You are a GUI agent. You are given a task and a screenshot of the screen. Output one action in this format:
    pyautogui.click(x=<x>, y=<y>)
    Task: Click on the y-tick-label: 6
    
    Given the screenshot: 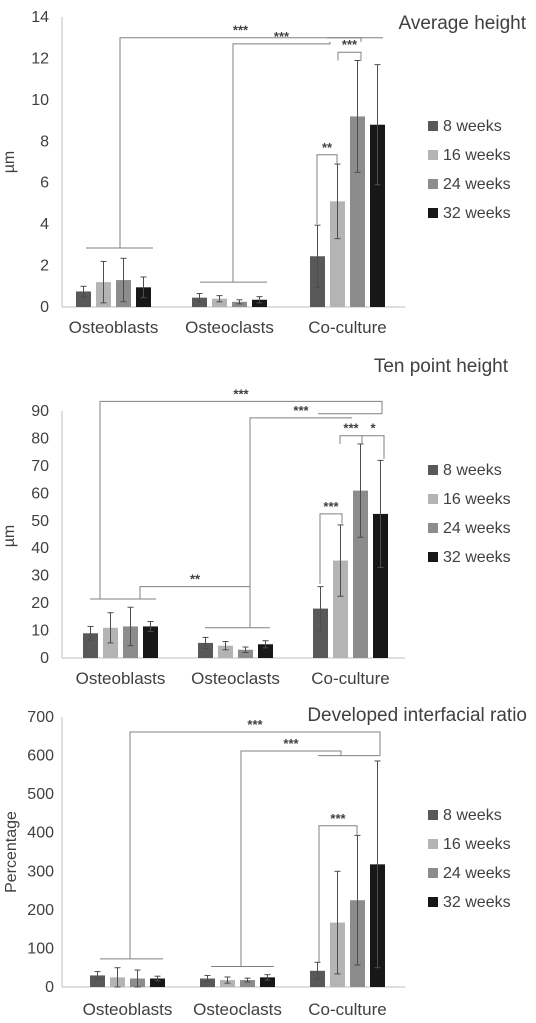 What is the action you would take?
    pyautogui.click(x=44, y=183)
    